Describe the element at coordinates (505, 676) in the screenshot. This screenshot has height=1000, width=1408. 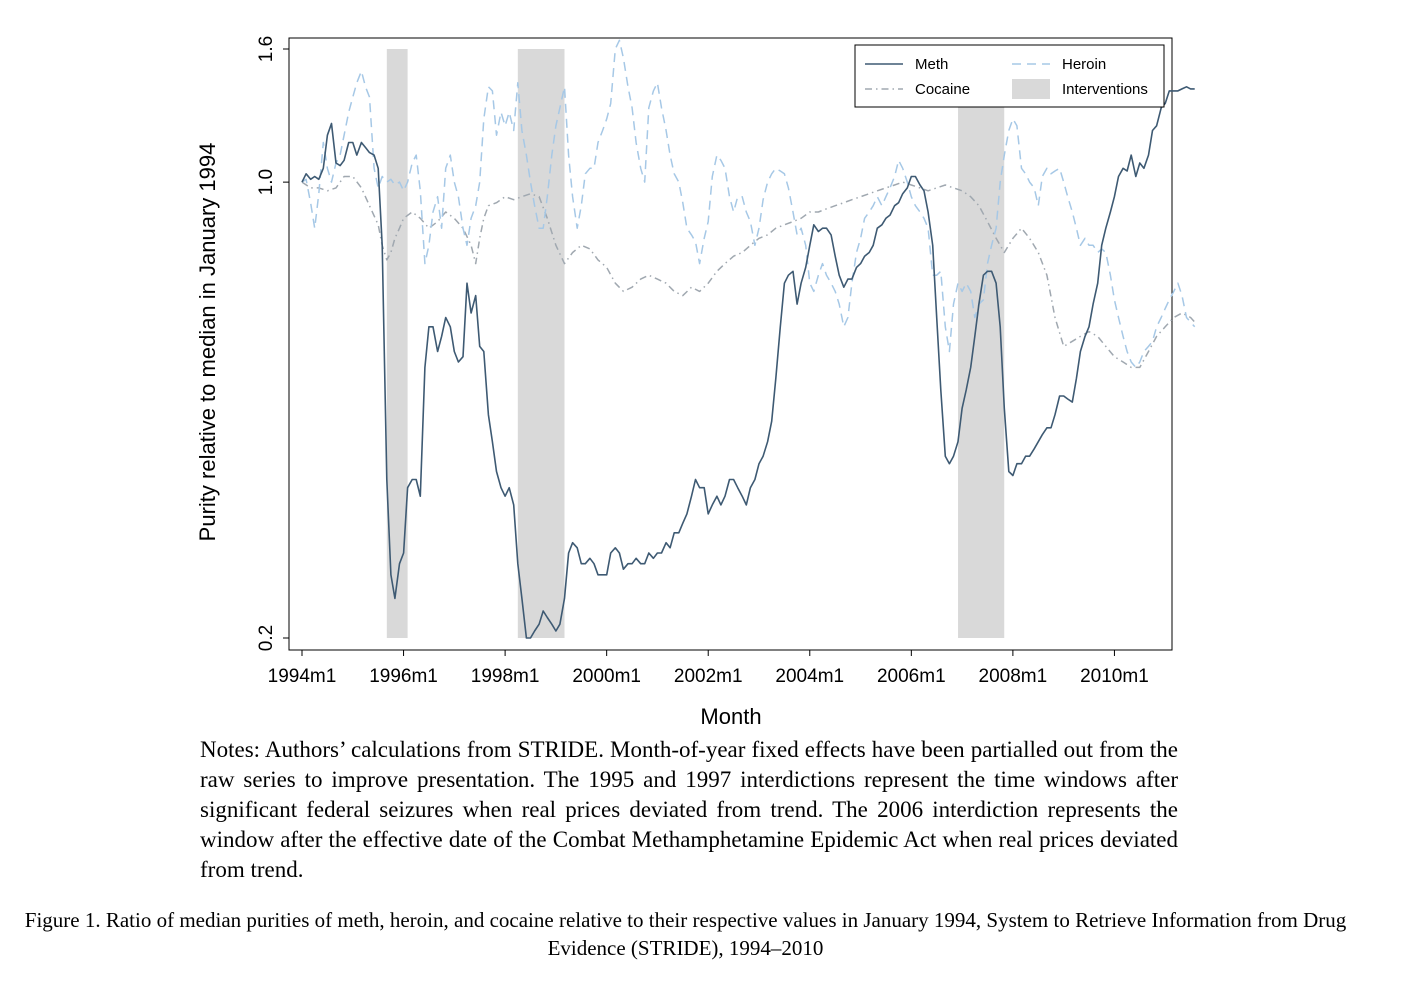
I see `x-tick-label-3: 1998m1` at that location.